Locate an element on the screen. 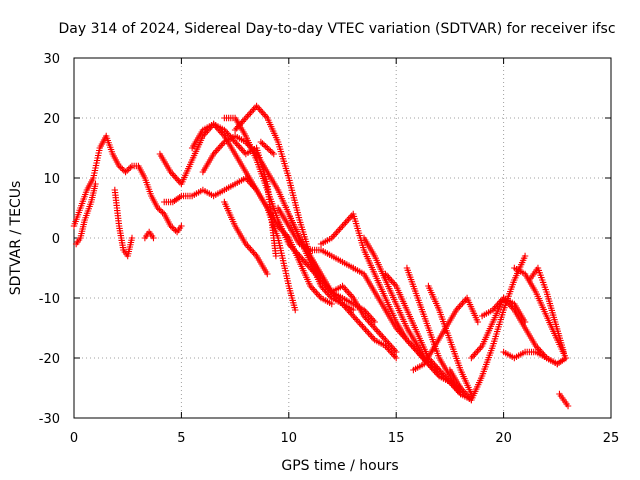 The width and height of the screenshot is (640, 480). y-tick-label: 30 is located at coordinates (51, 59).